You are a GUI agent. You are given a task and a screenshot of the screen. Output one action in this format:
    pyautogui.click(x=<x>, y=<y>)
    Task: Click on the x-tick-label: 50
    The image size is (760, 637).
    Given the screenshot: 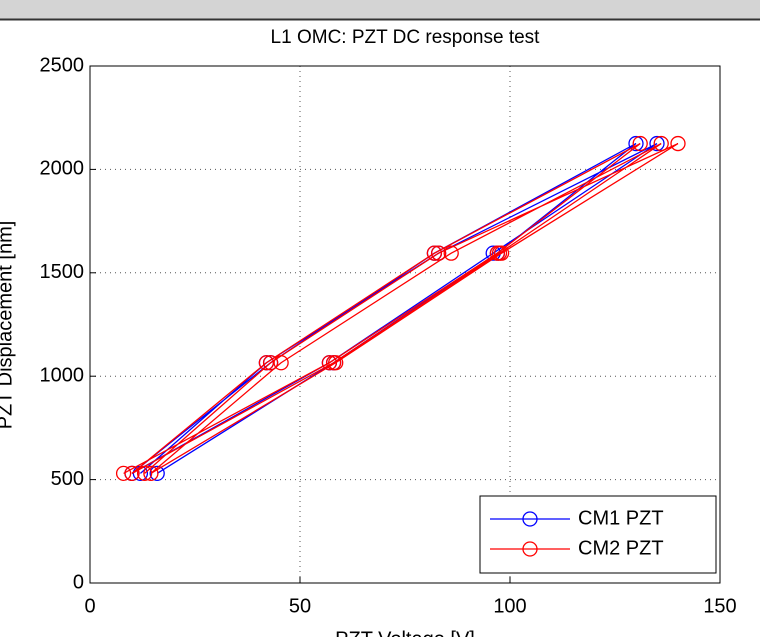 What is the action you would take?
    pyautogui.click(x=300, y=606)
    